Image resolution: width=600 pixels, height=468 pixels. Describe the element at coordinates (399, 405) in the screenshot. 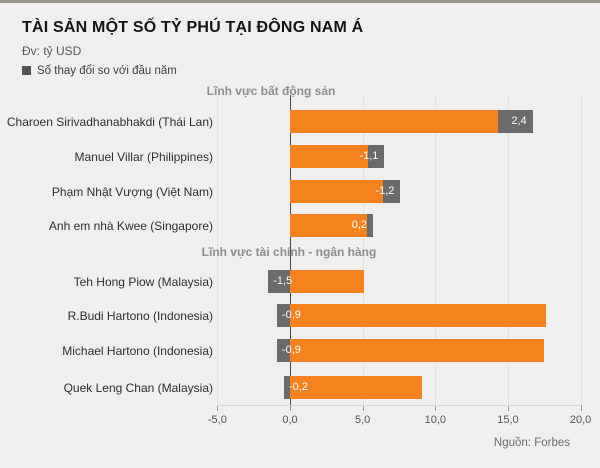

I see `x-axis-line` at that location.